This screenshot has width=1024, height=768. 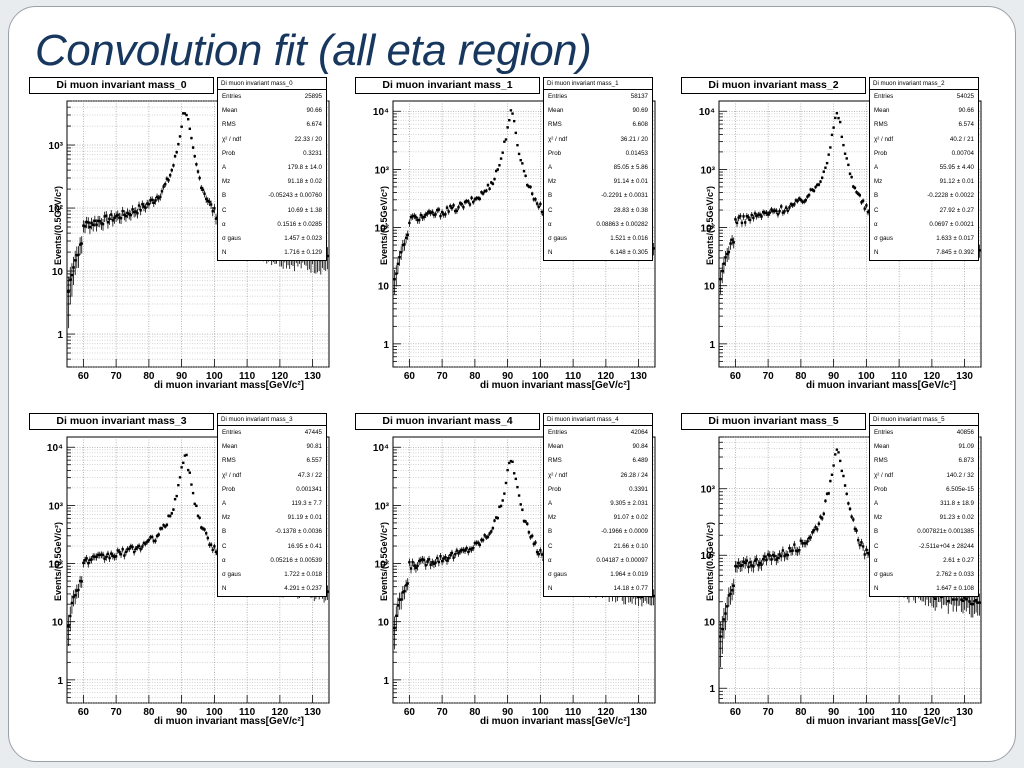 What do you see at coordinates (598, 211) in the screenshot?
I see `stats-row: C 28.83 ± 0.38` at bounding box center [598, 211].